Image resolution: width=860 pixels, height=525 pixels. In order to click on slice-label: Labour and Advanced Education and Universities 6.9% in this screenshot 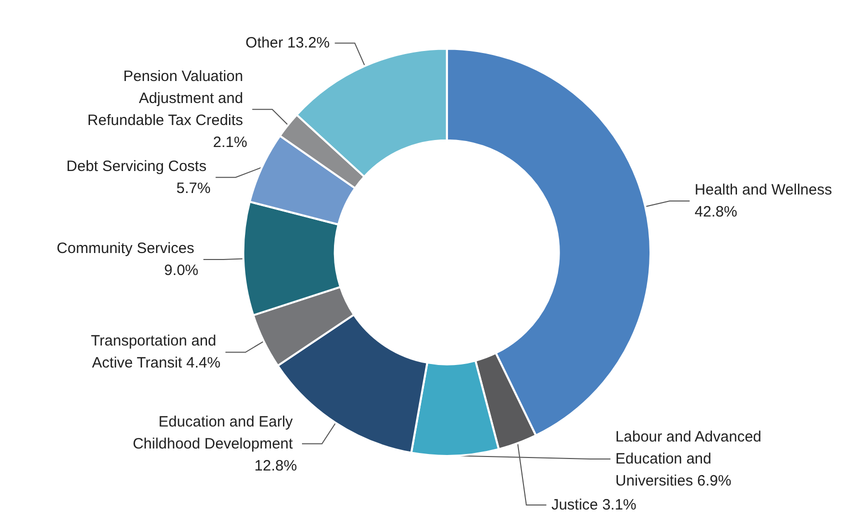, I will do `click(690, 459)`.